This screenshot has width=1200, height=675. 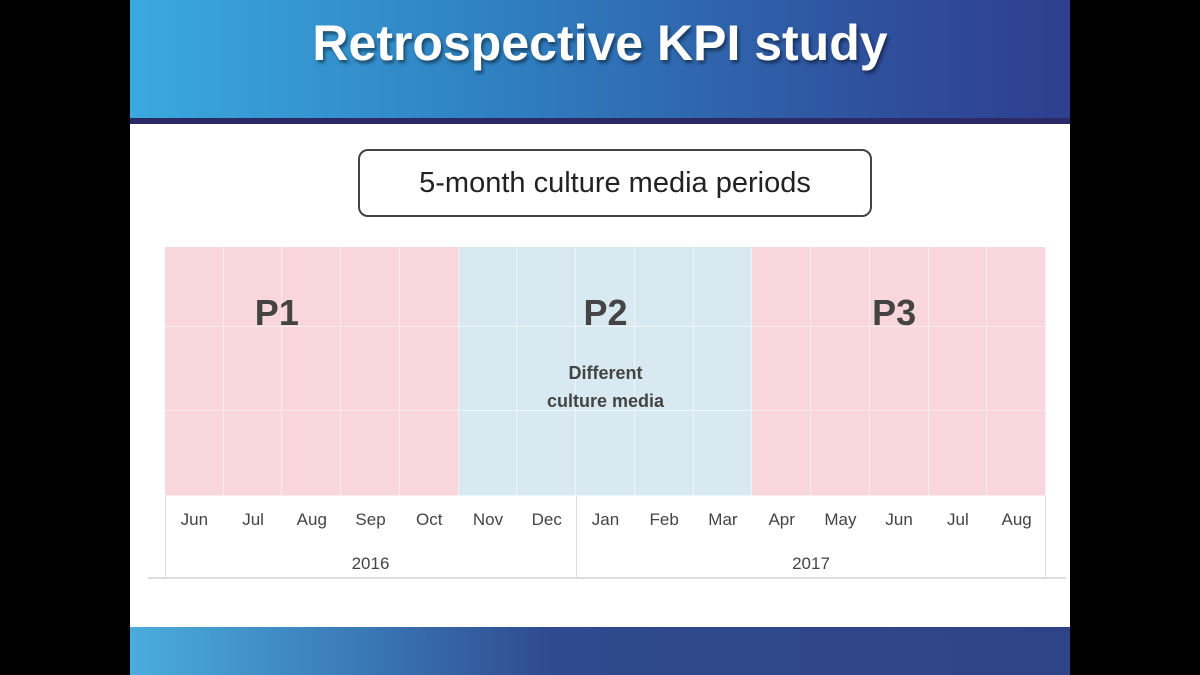 What do you see at coordinates (1045, 536) in the screenshot?
I see `axis-right-line` at bounding box center [1045, 536].